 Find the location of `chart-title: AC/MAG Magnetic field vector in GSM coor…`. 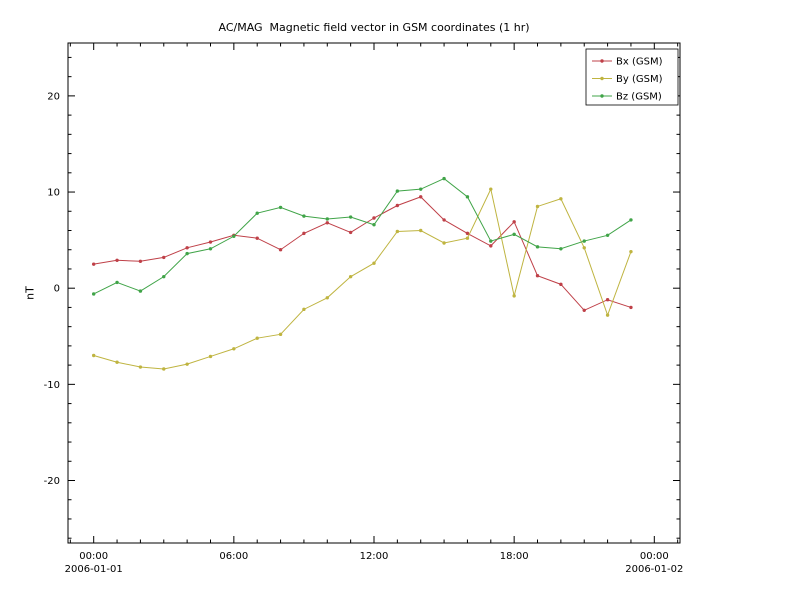

chart-title: AC/MAG Magnetic field vector in GSM coor… is located at coordinates (374, 27).